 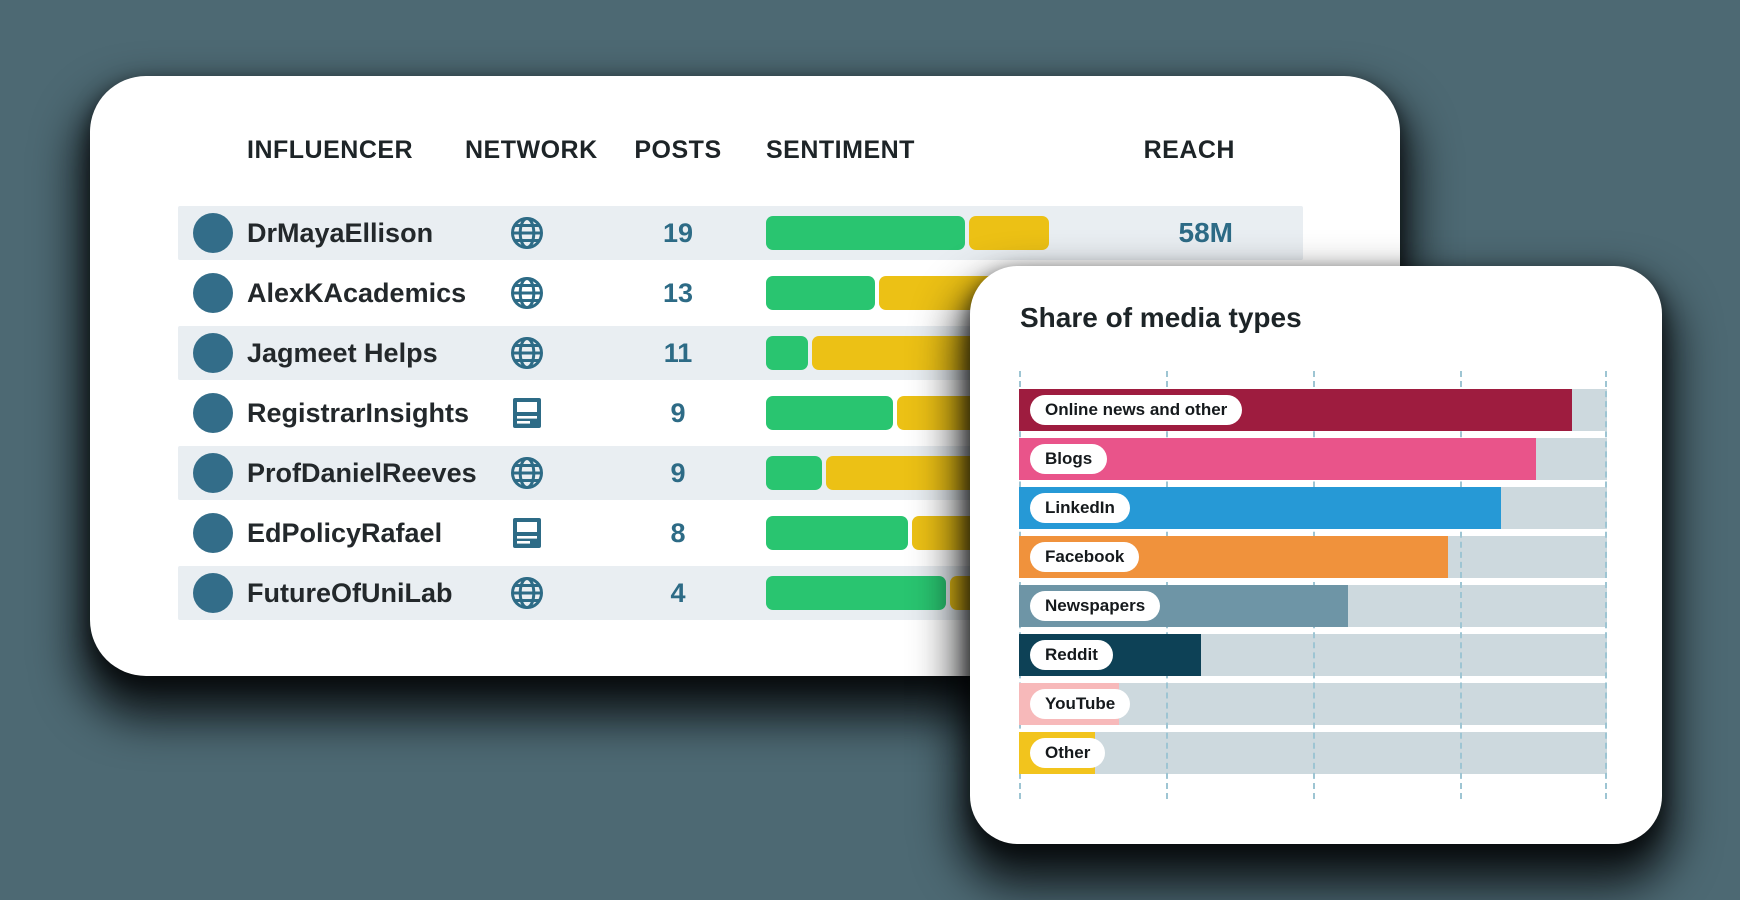 What do you see at coordinates (740, 233) in the screenshot?
I see `table-row: DrMayaEllison 19 58M` at bounding box center [740, 233].